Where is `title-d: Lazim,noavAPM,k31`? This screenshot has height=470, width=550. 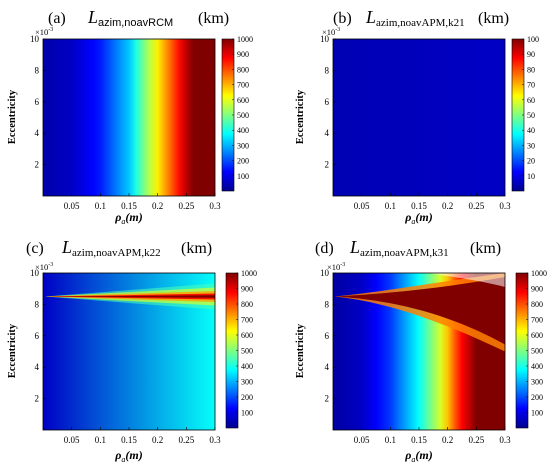 title-d: Lazim,noavAPM,k31 is located at coordinates (399, 248).